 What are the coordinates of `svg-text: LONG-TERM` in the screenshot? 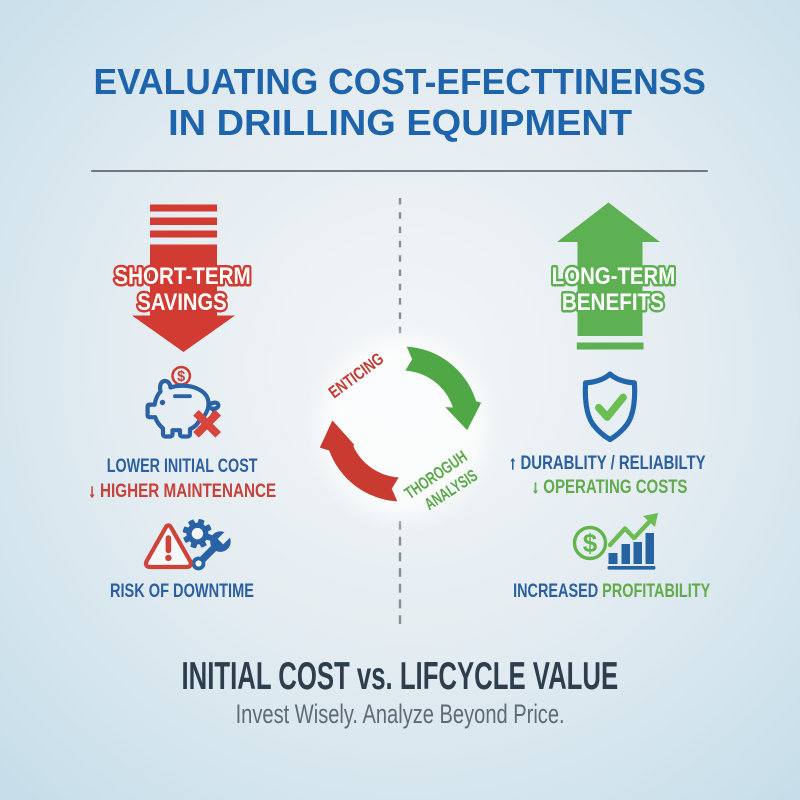 It's located at (613, 275).